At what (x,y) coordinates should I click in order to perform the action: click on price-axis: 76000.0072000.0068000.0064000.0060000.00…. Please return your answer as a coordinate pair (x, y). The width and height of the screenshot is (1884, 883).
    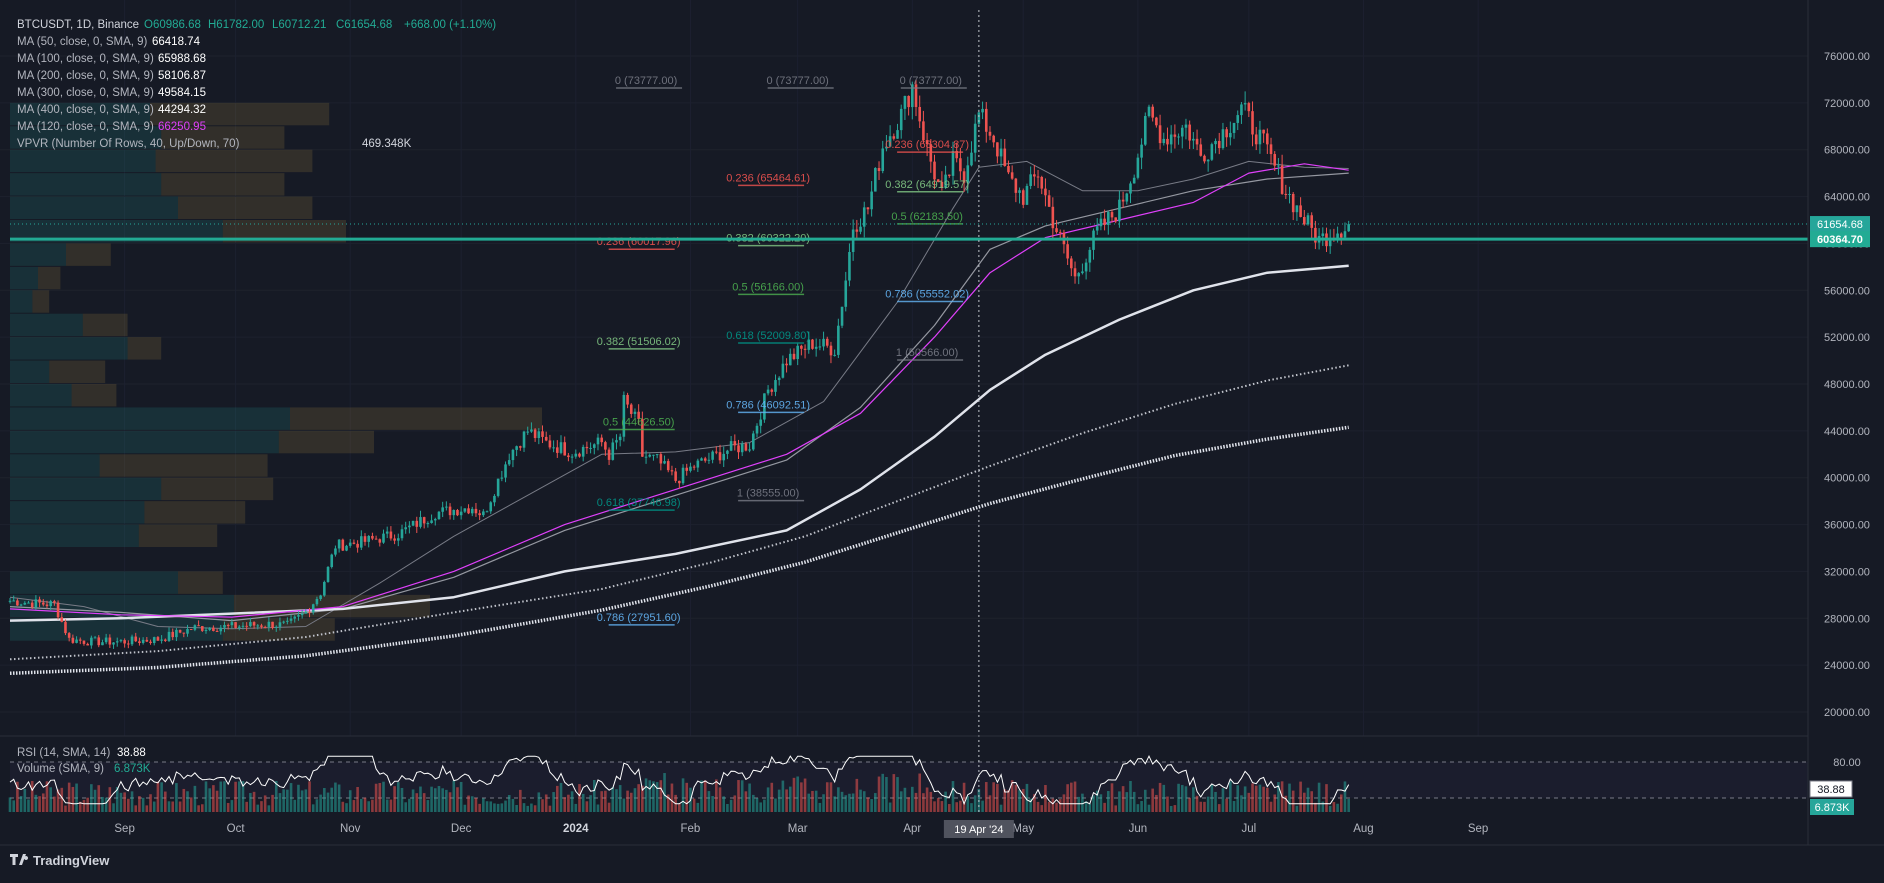
    Looking at the image, I should click on (1839, 433).